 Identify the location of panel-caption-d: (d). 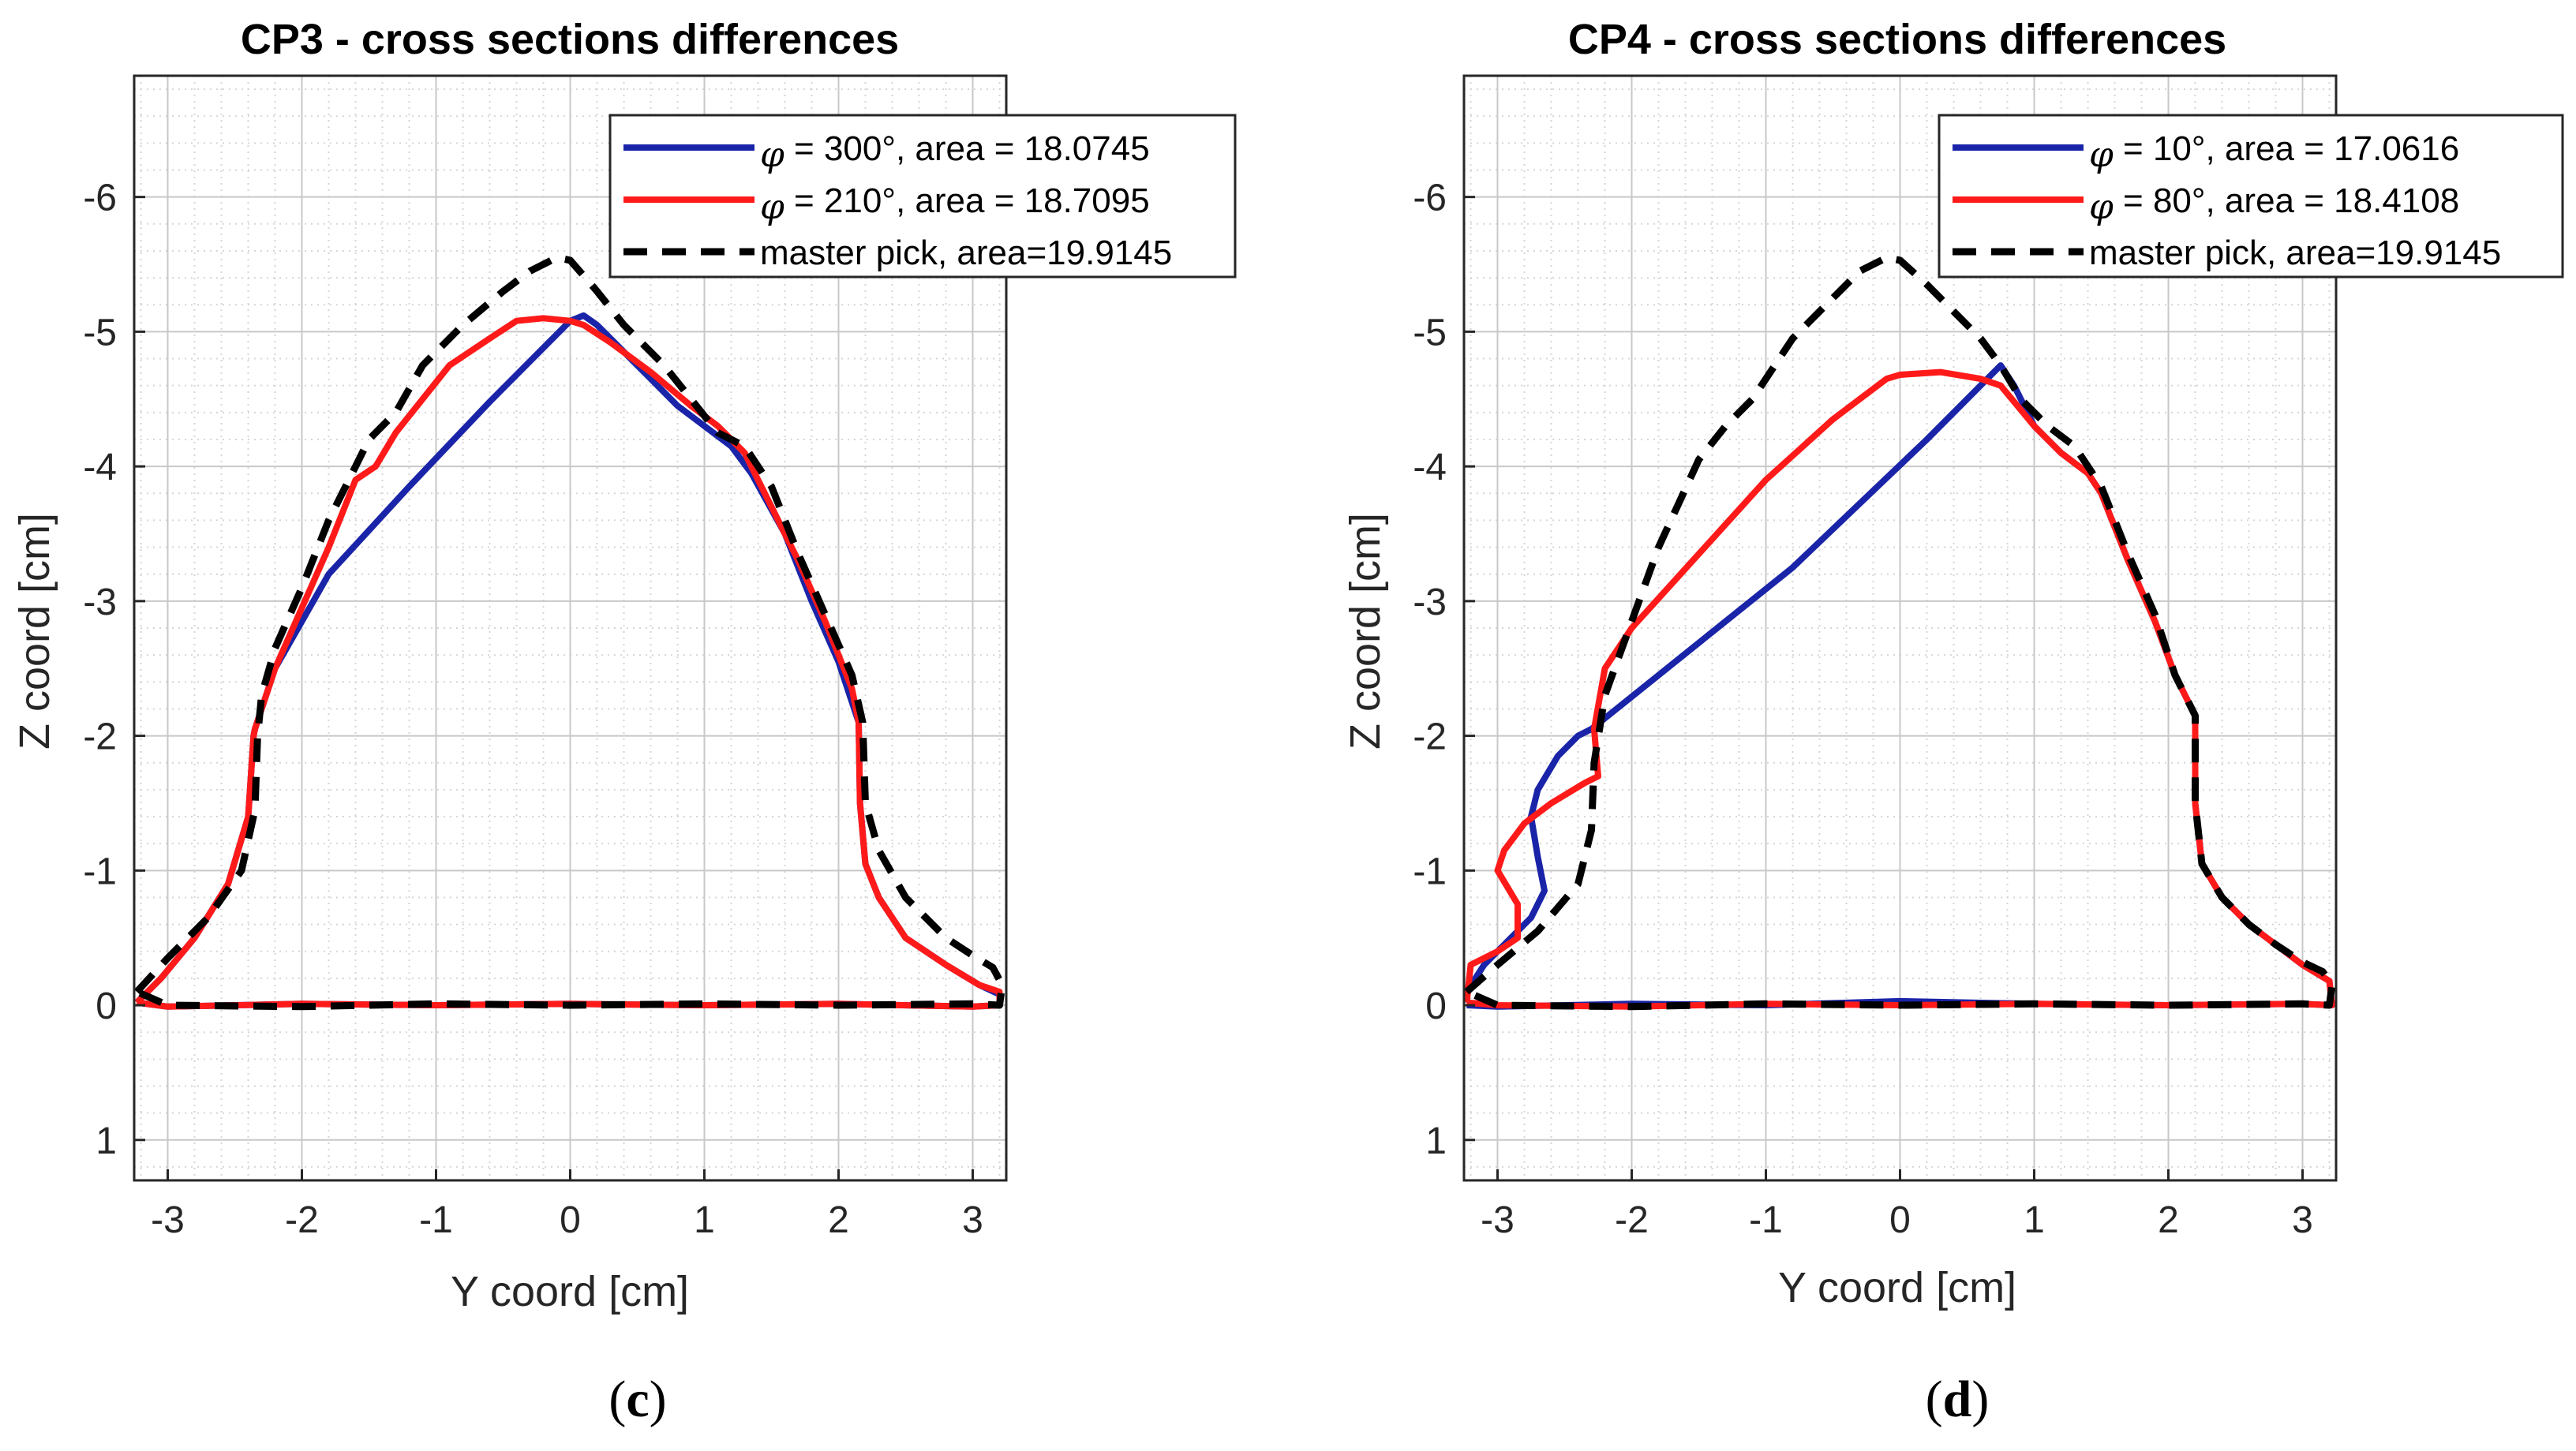
(1958, 1399).